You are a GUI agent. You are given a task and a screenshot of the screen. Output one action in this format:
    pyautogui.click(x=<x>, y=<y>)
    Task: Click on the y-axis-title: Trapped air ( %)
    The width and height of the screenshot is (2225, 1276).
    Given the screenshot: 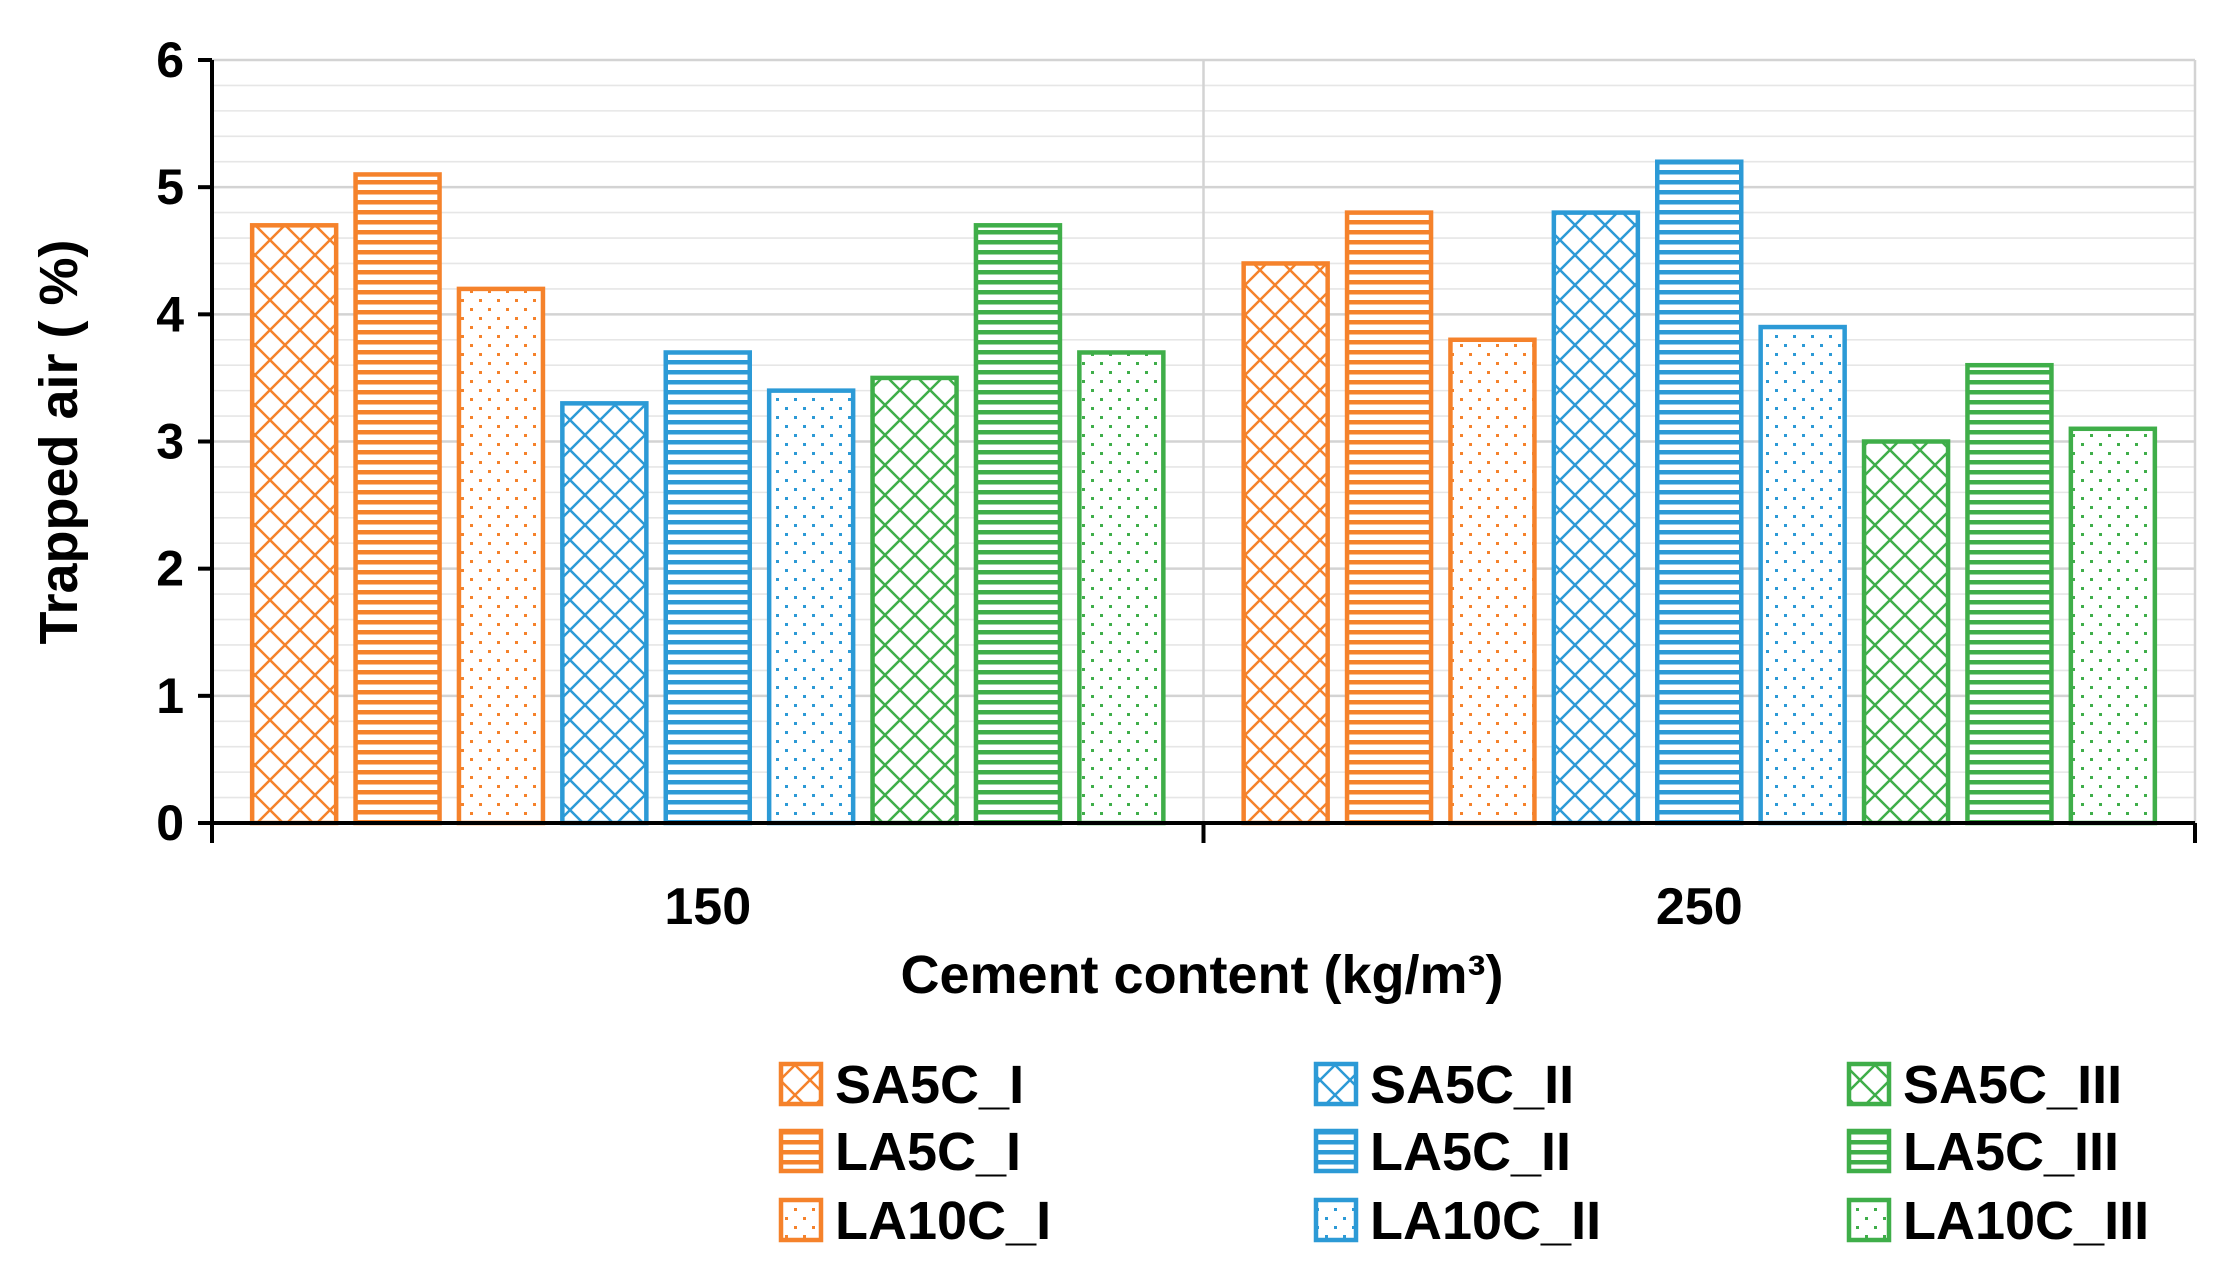 What is the action you would take?
    pyautogui.click(x=59, y=441)
    